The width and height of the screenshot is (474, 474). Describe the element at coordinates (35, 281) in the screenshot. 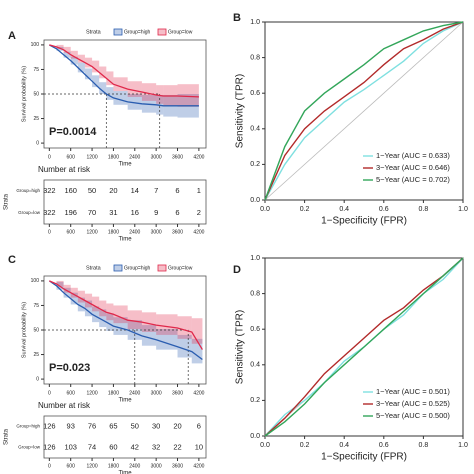

I see `y-tick-label: 100` at that location.